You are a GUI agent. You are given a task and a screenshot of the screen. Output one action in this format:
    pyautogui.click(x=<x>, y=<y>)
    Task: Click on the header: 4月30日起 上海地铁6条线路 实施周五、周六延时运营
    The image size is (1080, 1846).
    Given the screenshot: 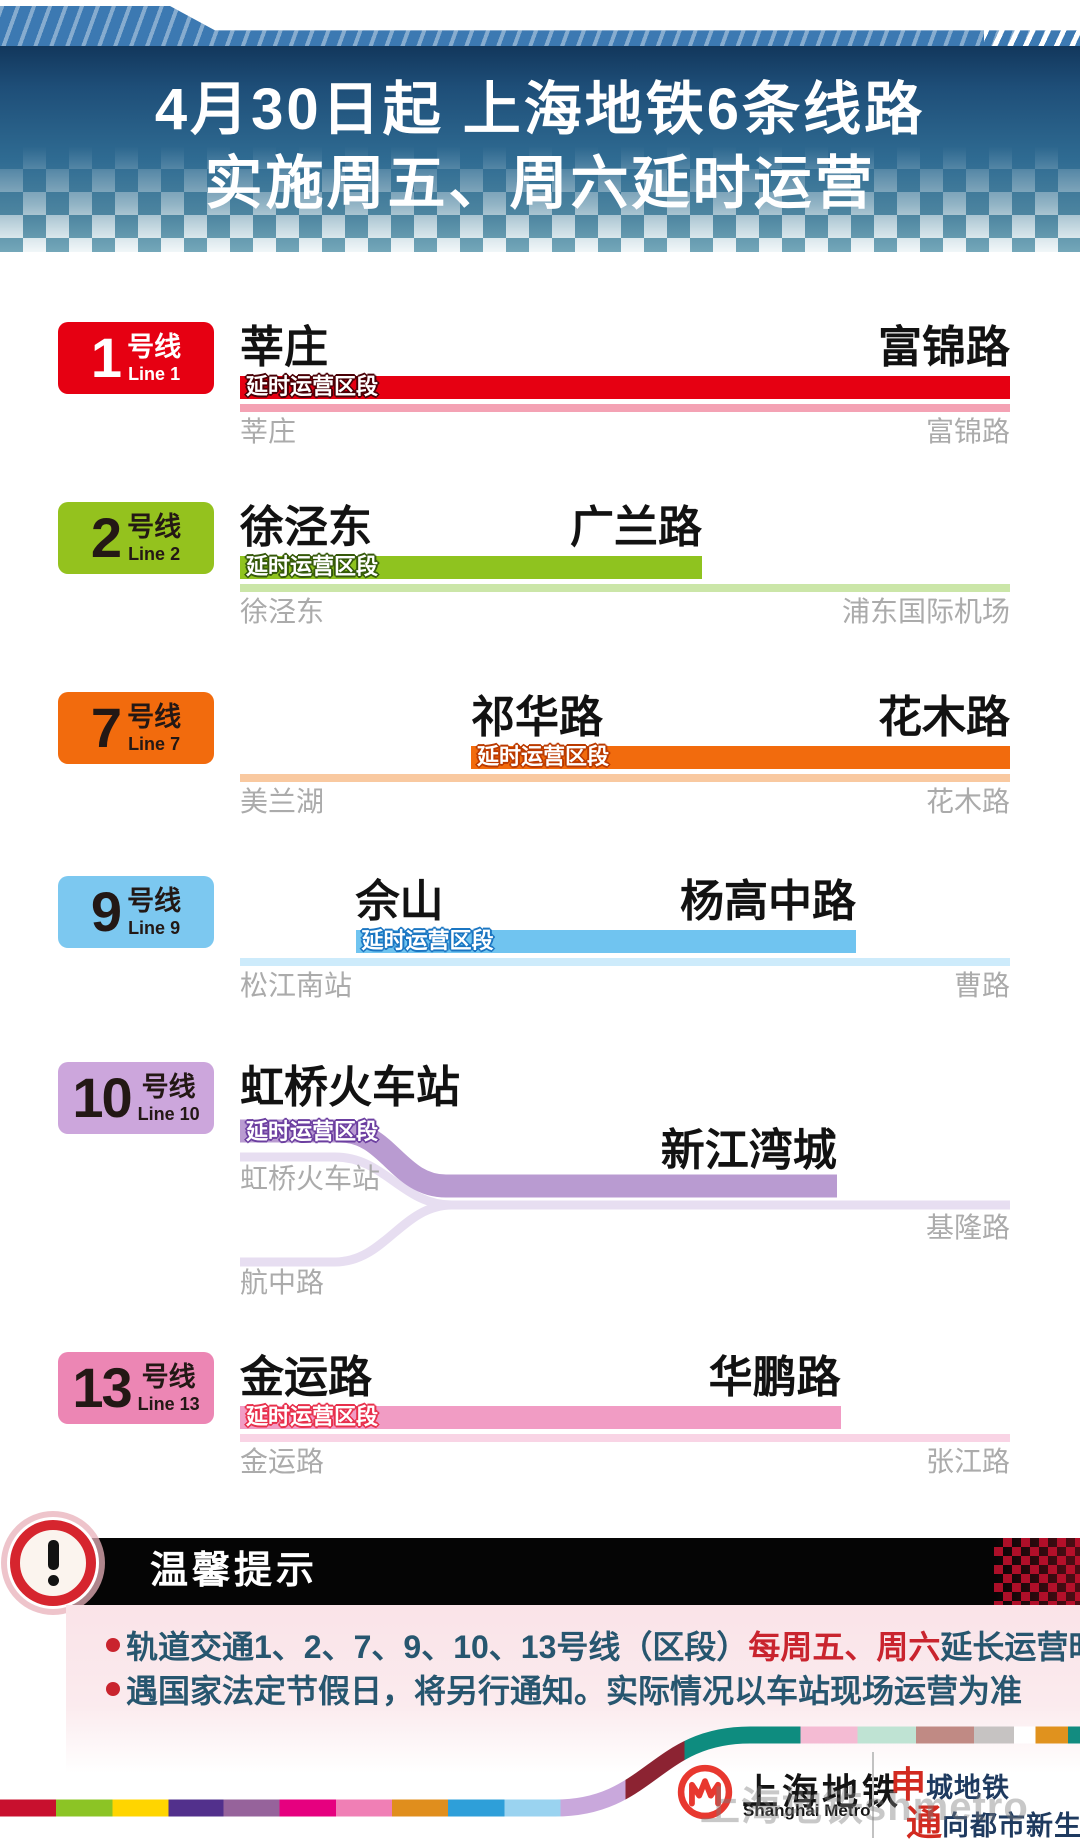 What is the action you would take?
    pyautogui.click(x=540, y=126)
    